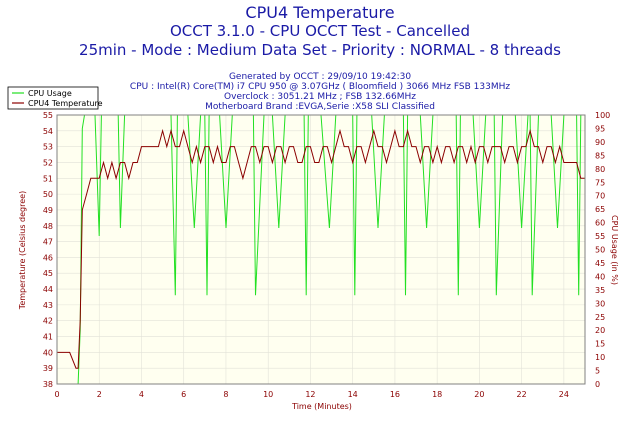 The image size is (640, 427). What do you see at coordinates (48, 321) in the screenshot?
I see `y-left-tick-label: 42` at bounding box center [48, 321].